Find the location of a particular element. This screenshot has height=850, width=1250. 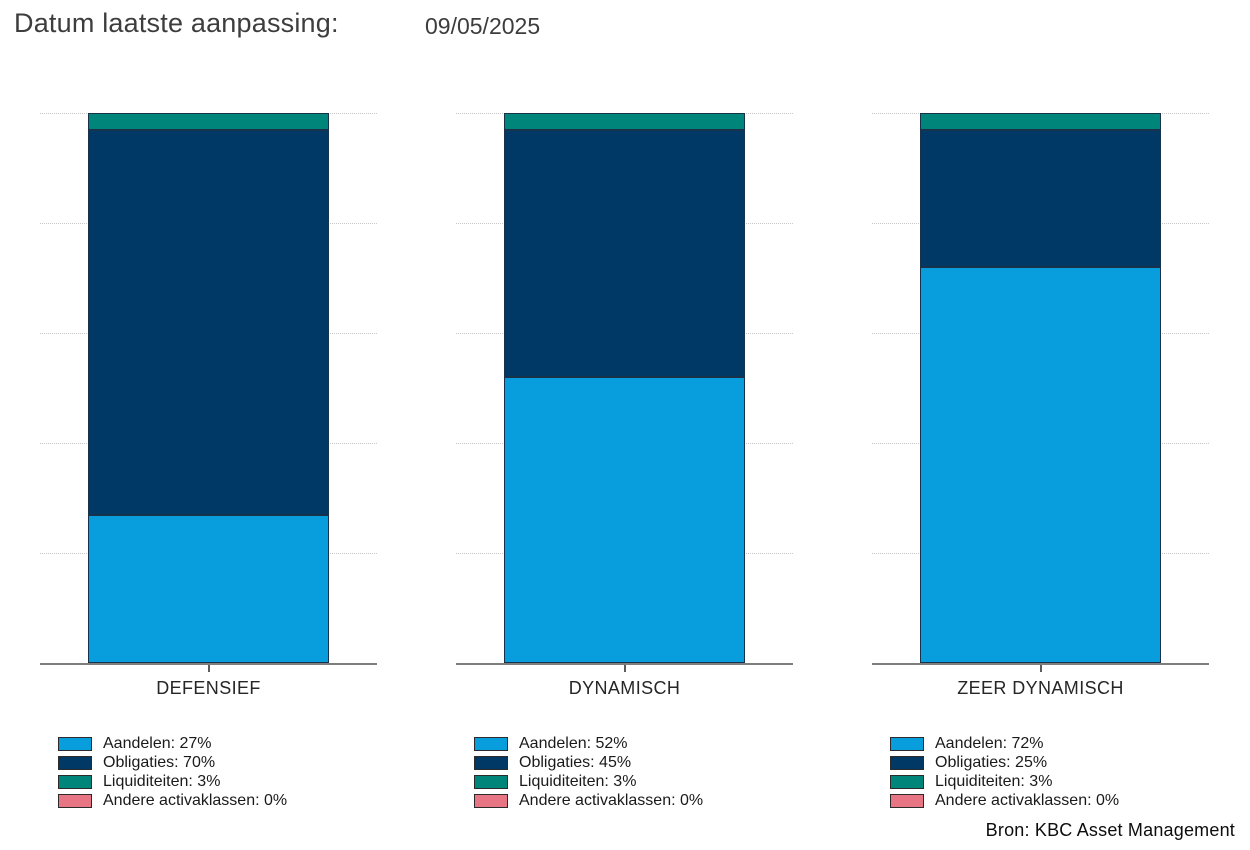

category-label: DEFENSIEF is located at coordinates (208, 688).